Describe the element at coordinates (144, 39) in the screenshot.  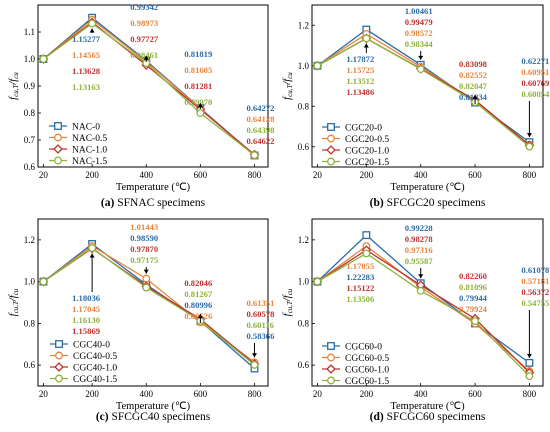
I see `data-label: 0.97727` at that location.